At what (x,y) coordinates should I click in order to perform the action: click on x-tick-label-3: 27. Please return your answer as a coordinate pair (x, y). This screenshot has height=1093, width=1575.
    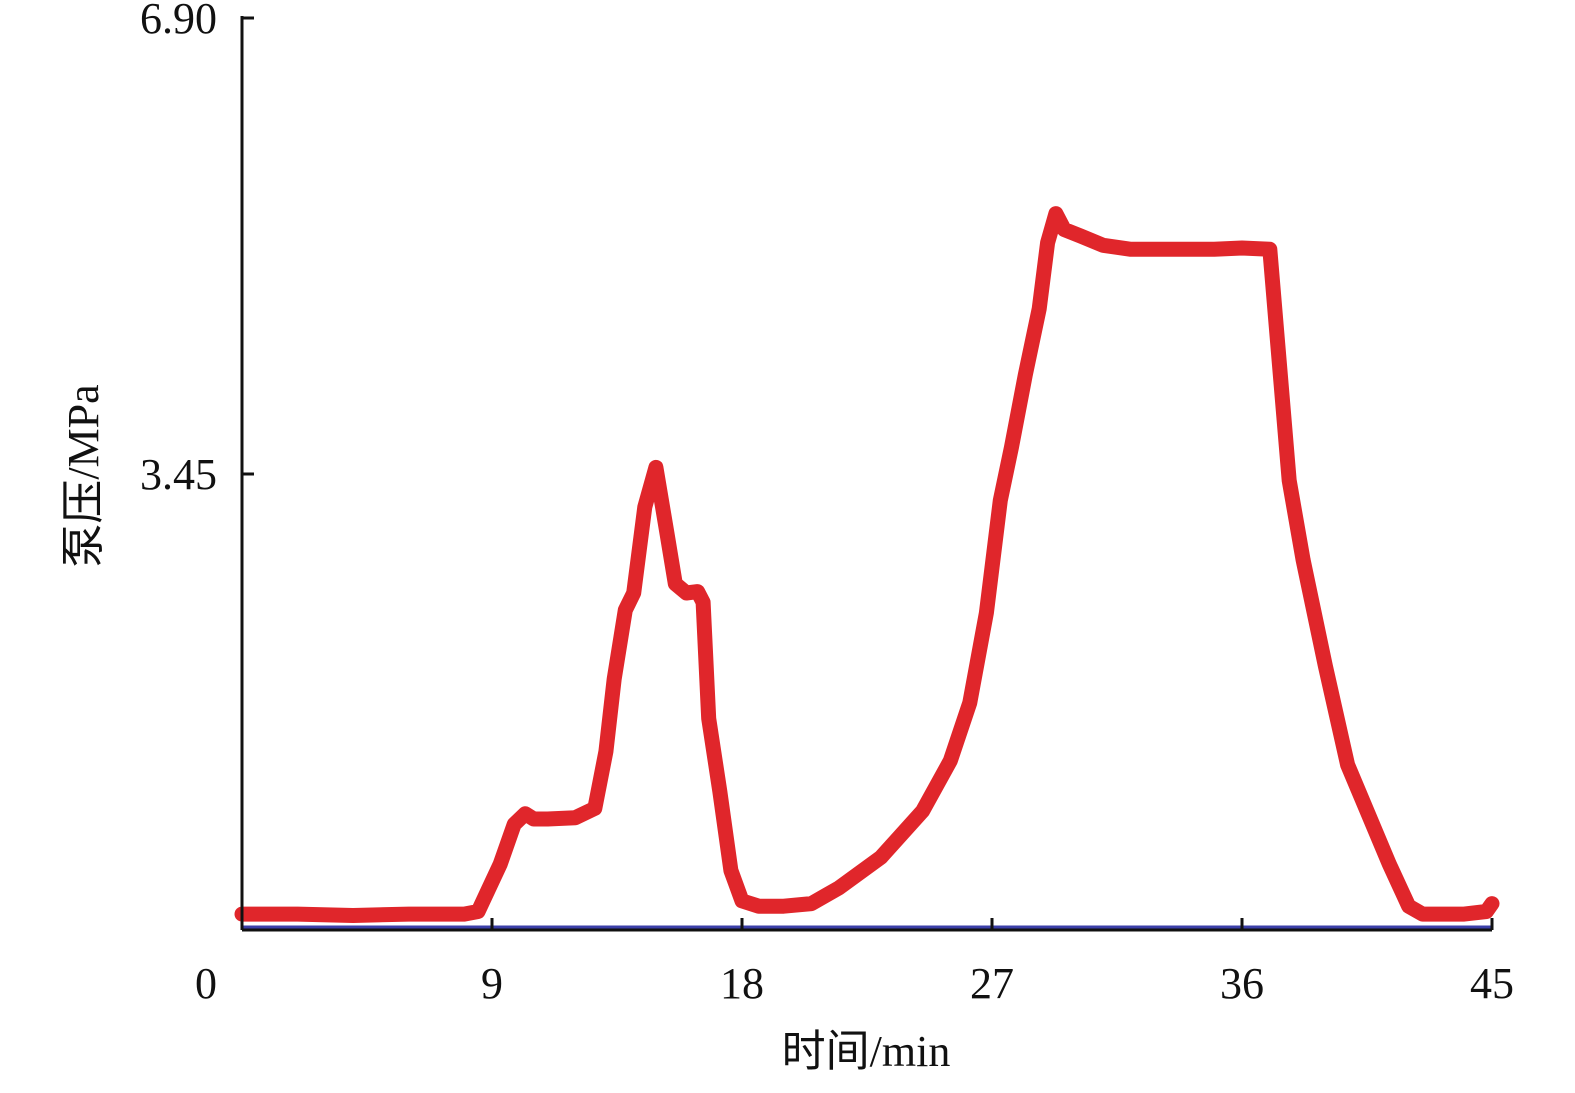
    Looking at the image, I should click on (992, 983).